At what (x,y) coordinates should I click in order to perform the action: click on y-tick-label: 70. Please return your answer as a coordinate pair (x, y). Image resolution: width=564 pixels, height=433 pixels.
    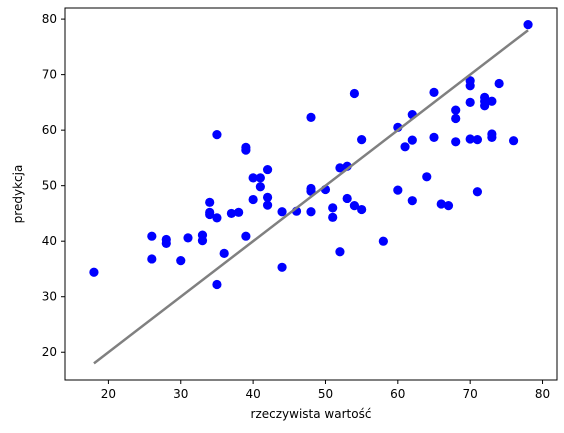
    Looking at the image, I should click on (49, 75).